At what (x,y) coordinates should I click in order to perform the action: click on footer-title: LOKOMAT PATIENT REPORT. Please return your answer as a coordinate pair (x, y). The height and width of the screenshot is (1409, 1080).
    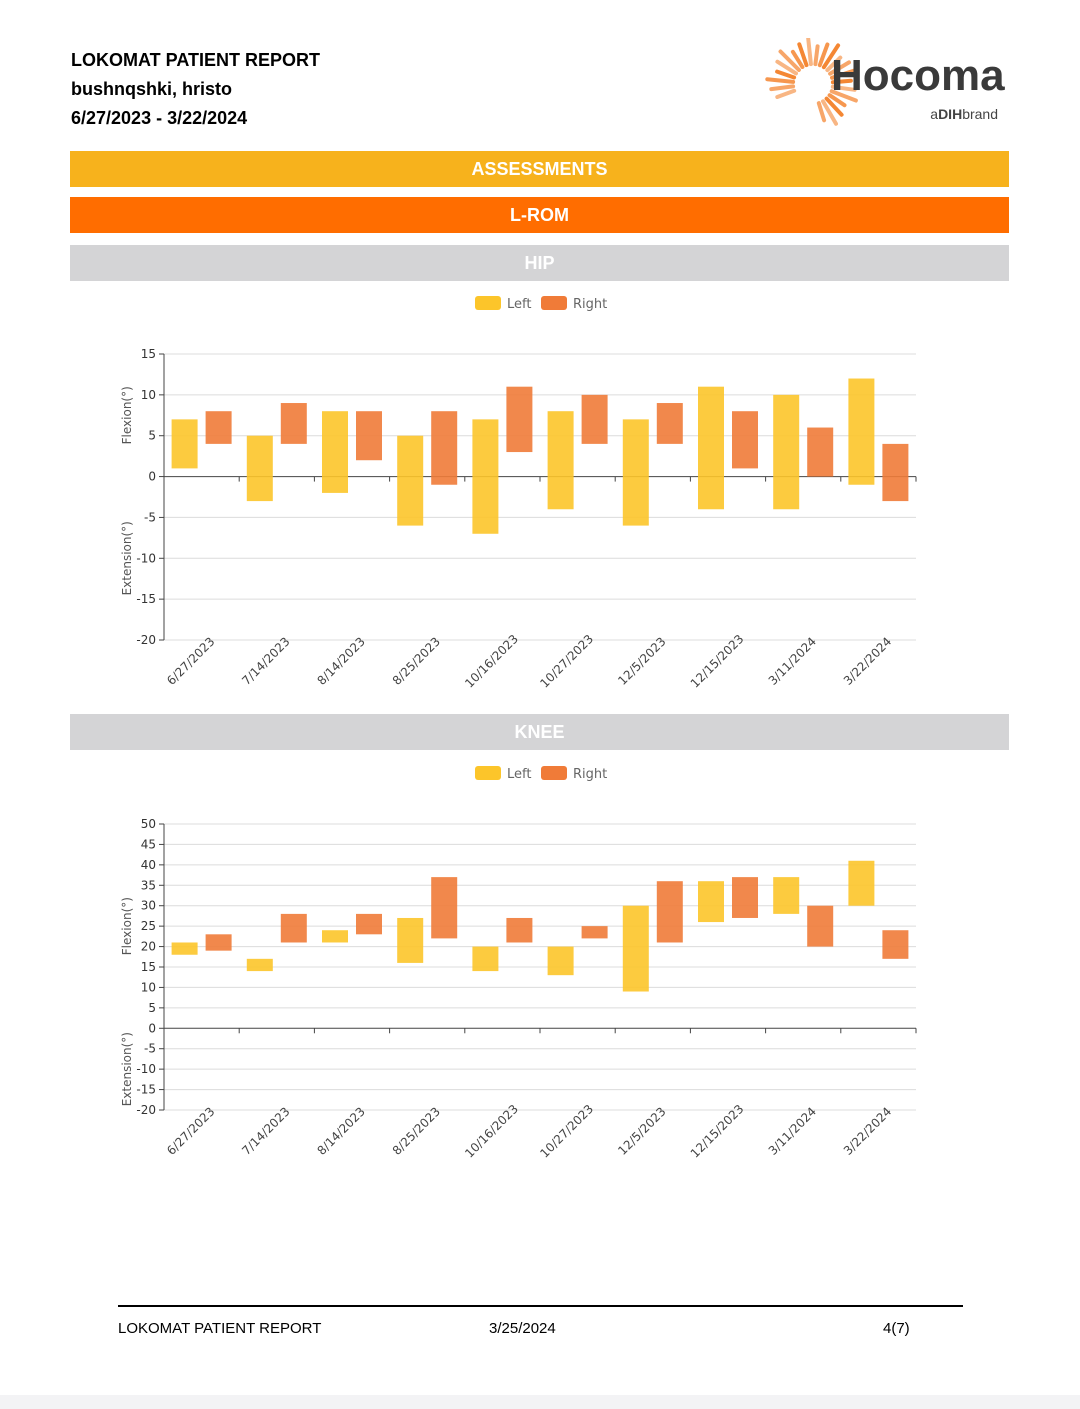
    Looking at the image, I should click on (220, 1328).